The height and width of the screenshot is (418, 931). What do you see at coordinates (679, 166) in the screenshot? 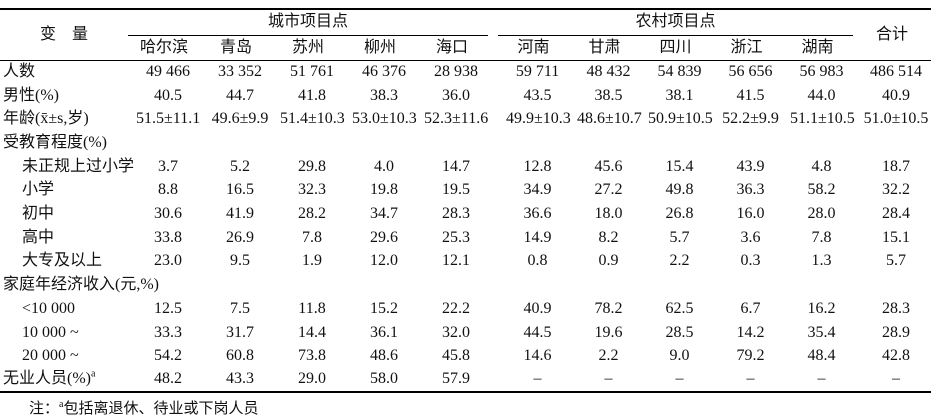
I see `data-cell: 15.4` at bounding box center [679, 166].